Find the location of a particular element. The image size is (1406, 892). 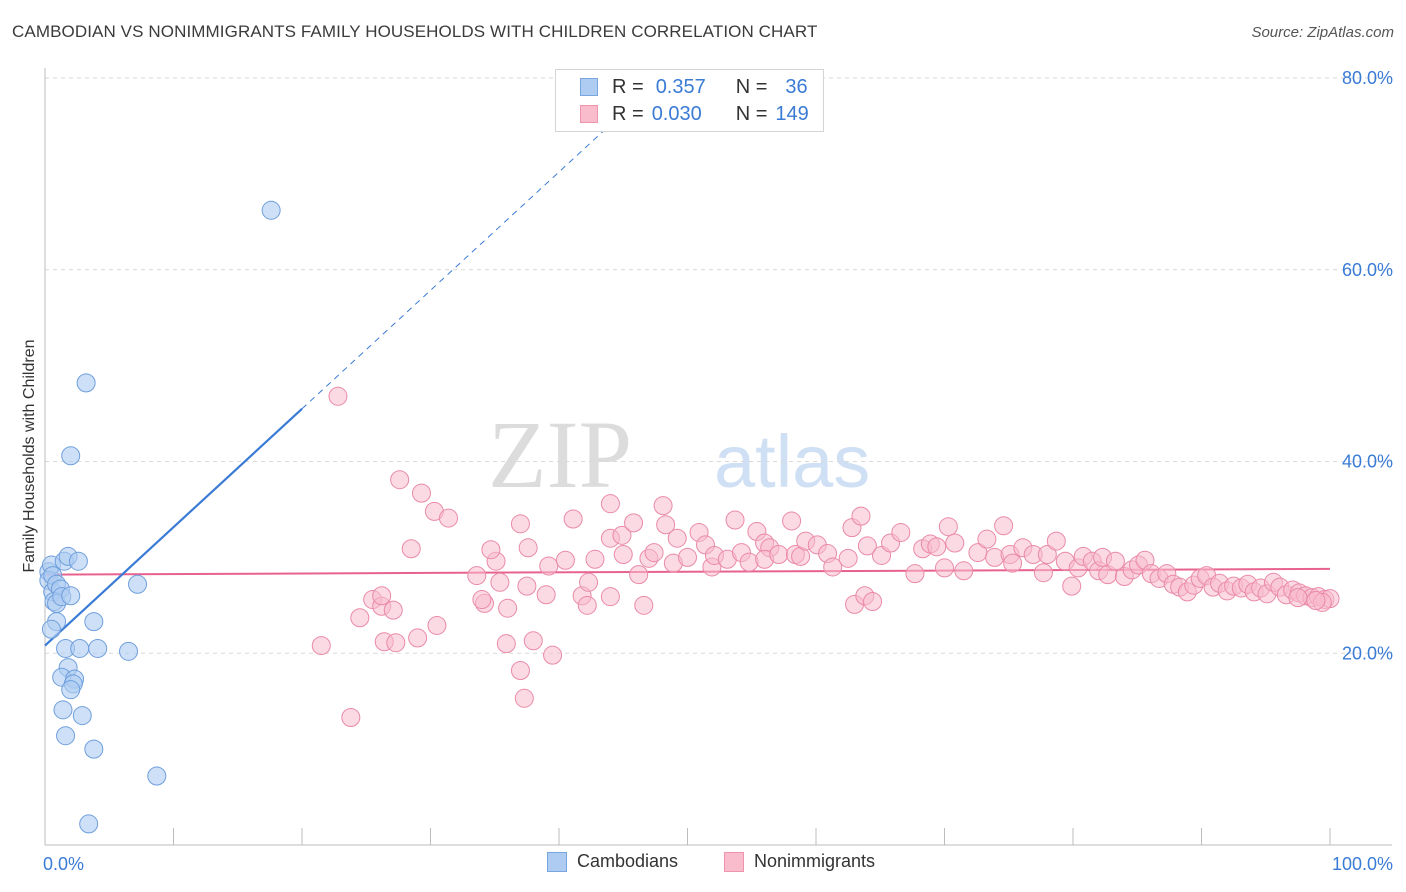

stats-row-cambodians: R = 0.357 N = 36 is located at coordinates (682, 87).